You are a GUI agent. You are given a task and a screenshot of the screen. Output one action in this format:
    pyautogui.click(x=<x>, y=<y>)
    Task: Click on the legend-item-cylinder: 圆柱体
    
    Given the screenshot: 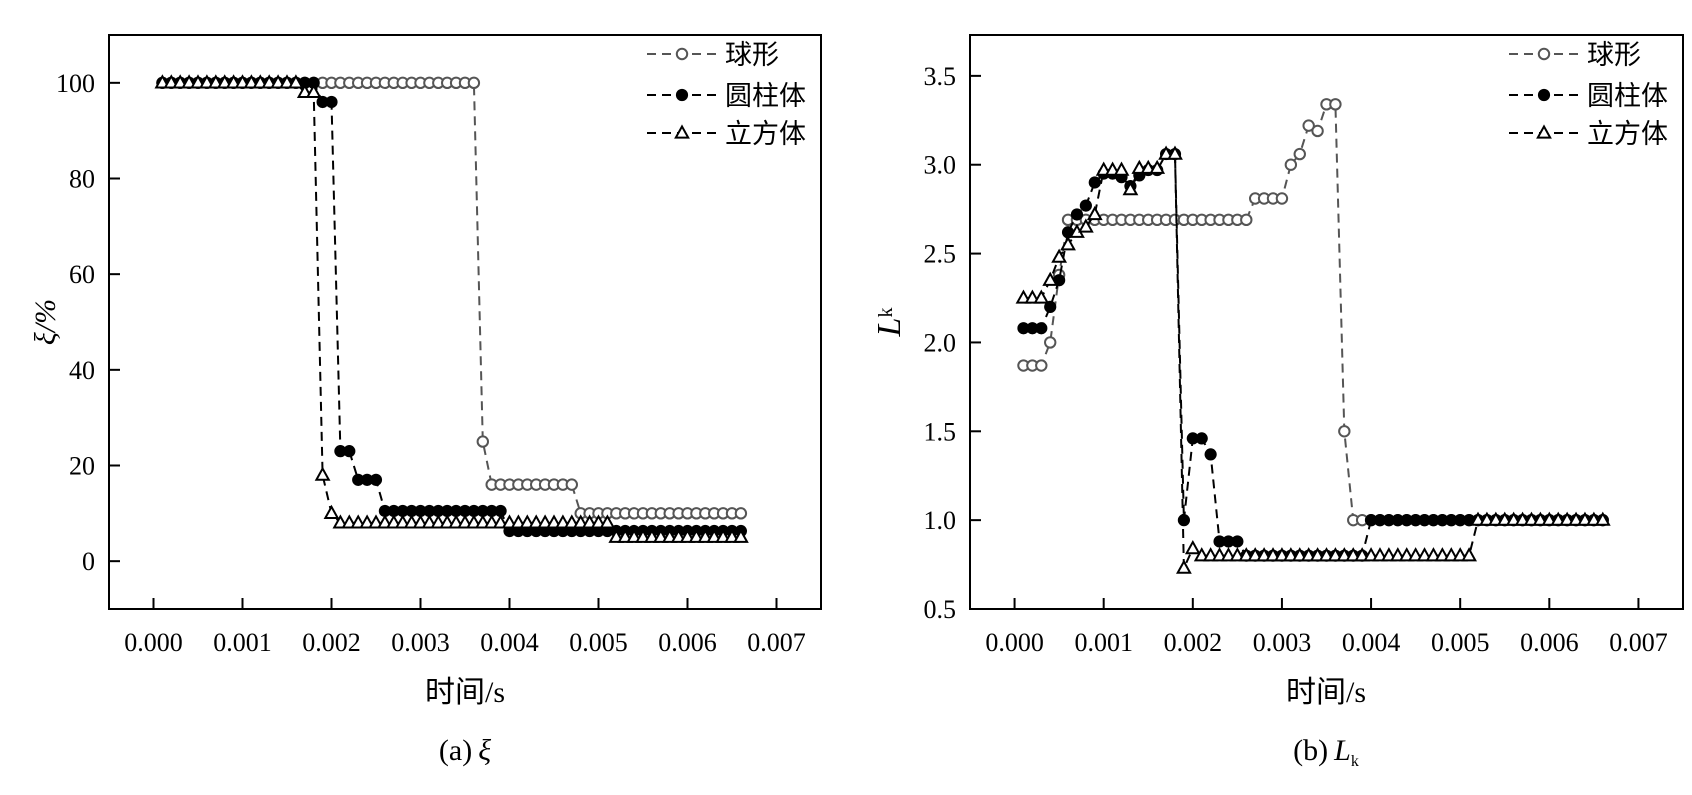 What is the action you would take?
    pyautogui.click(x=1588, y=96)
    